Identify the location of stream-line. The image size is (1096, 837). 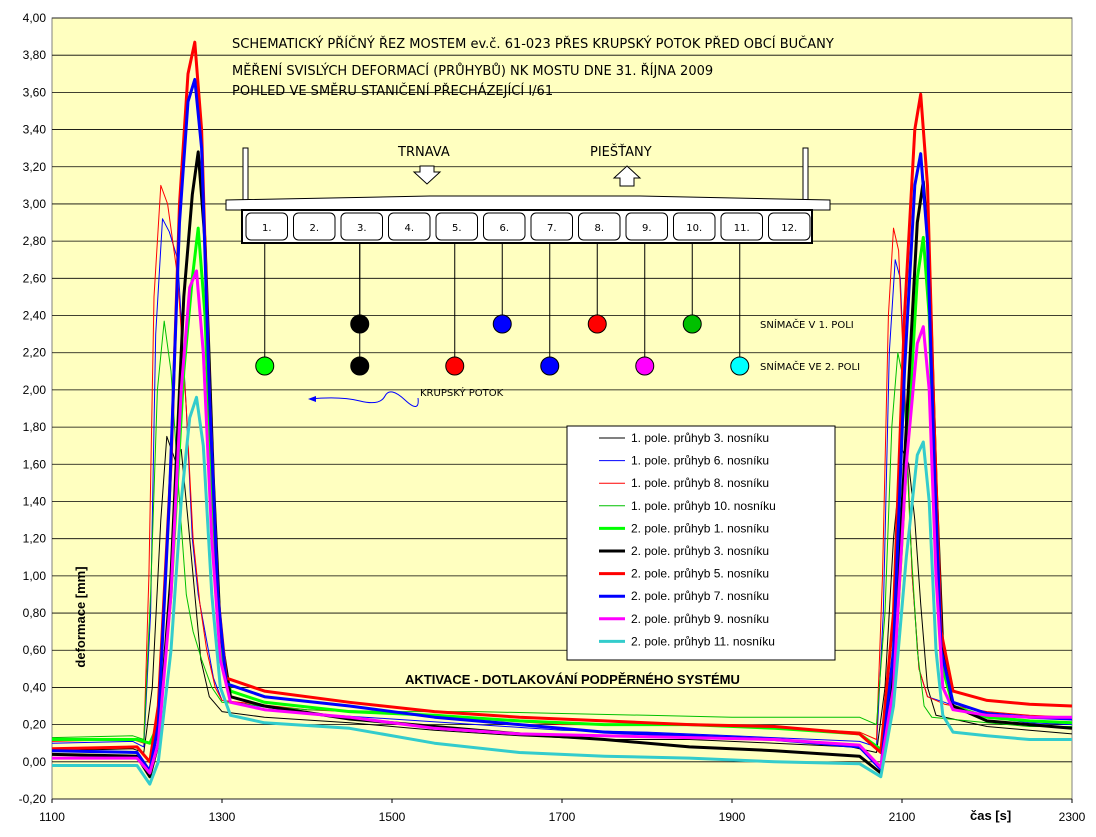
(364, 399).